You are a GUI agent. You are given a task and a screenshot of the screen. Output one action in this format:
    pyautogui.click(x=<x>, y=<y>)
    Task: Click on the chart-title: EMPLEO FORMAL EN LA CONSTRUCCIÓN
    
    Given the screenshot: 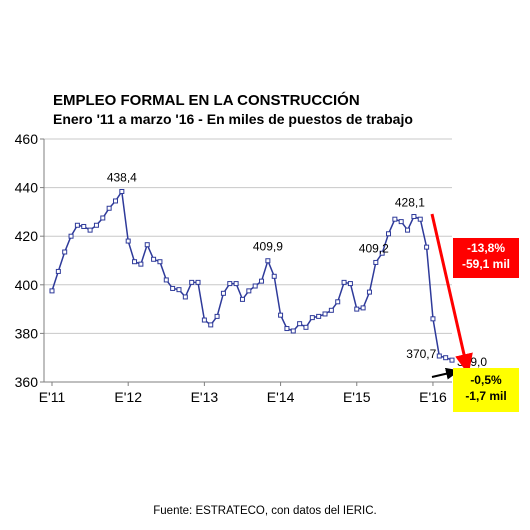 What is the action you would take?
    pyautogui.click(x=206, y=100)
    